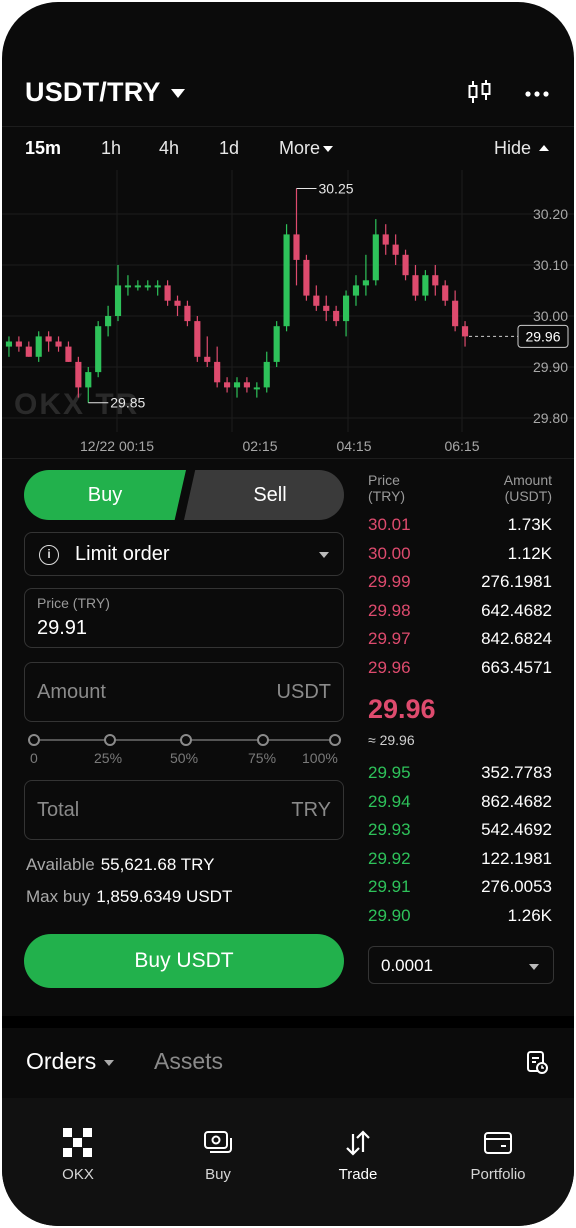  I want to click on amount-header-label: Amount, so click(527, 480).